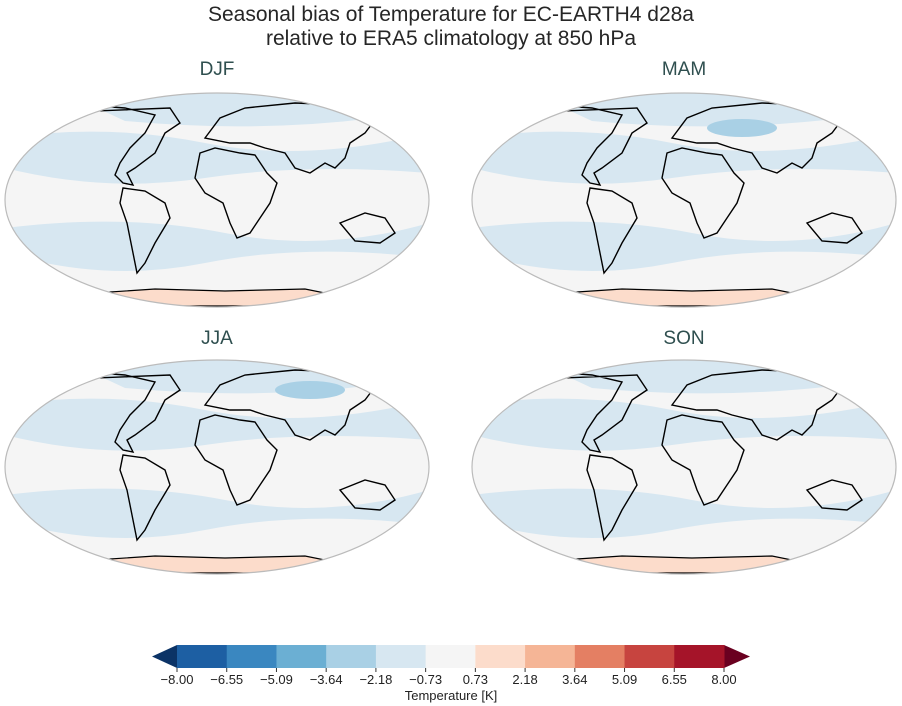 This screenshot has width=902, height=706. What do you see at coordinates (217, 200) in the screenshot?
I see `map-djf` at bounding box center [217, 200].